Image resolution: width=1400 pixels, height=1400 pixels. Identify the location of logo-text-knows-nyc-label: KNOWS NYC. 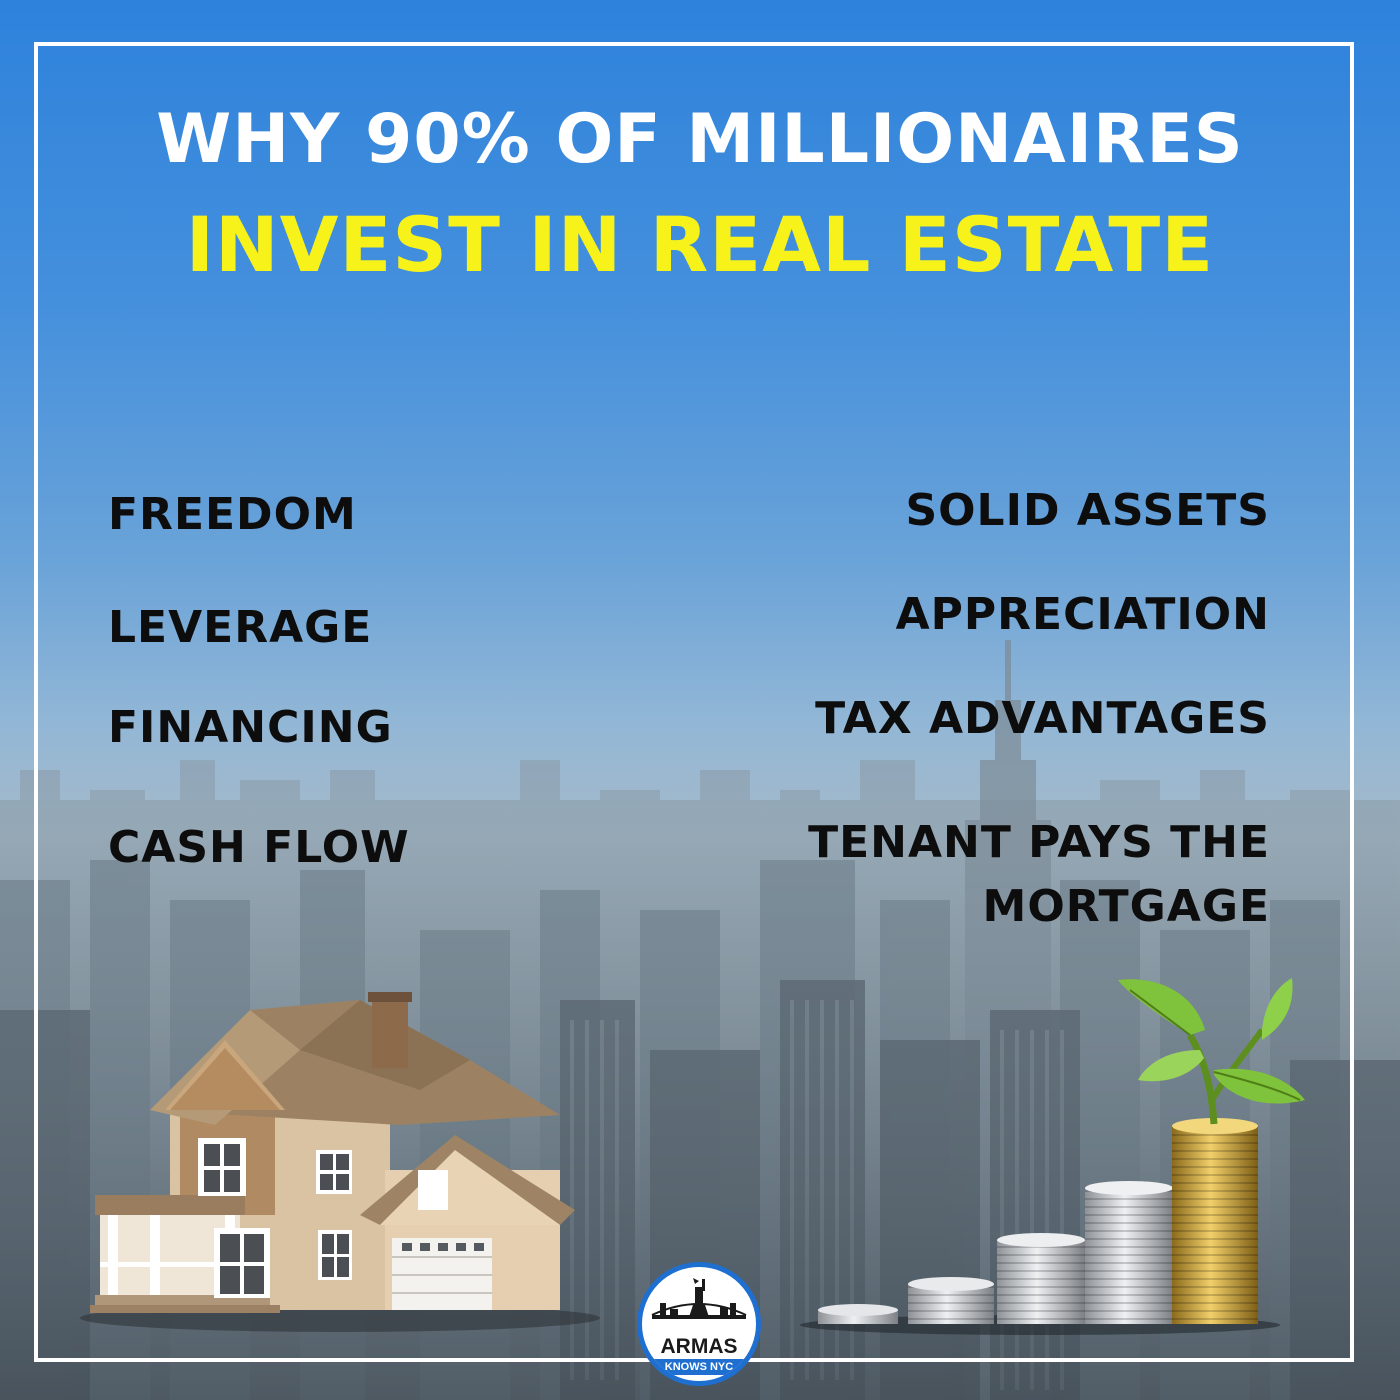
(699, 1367).